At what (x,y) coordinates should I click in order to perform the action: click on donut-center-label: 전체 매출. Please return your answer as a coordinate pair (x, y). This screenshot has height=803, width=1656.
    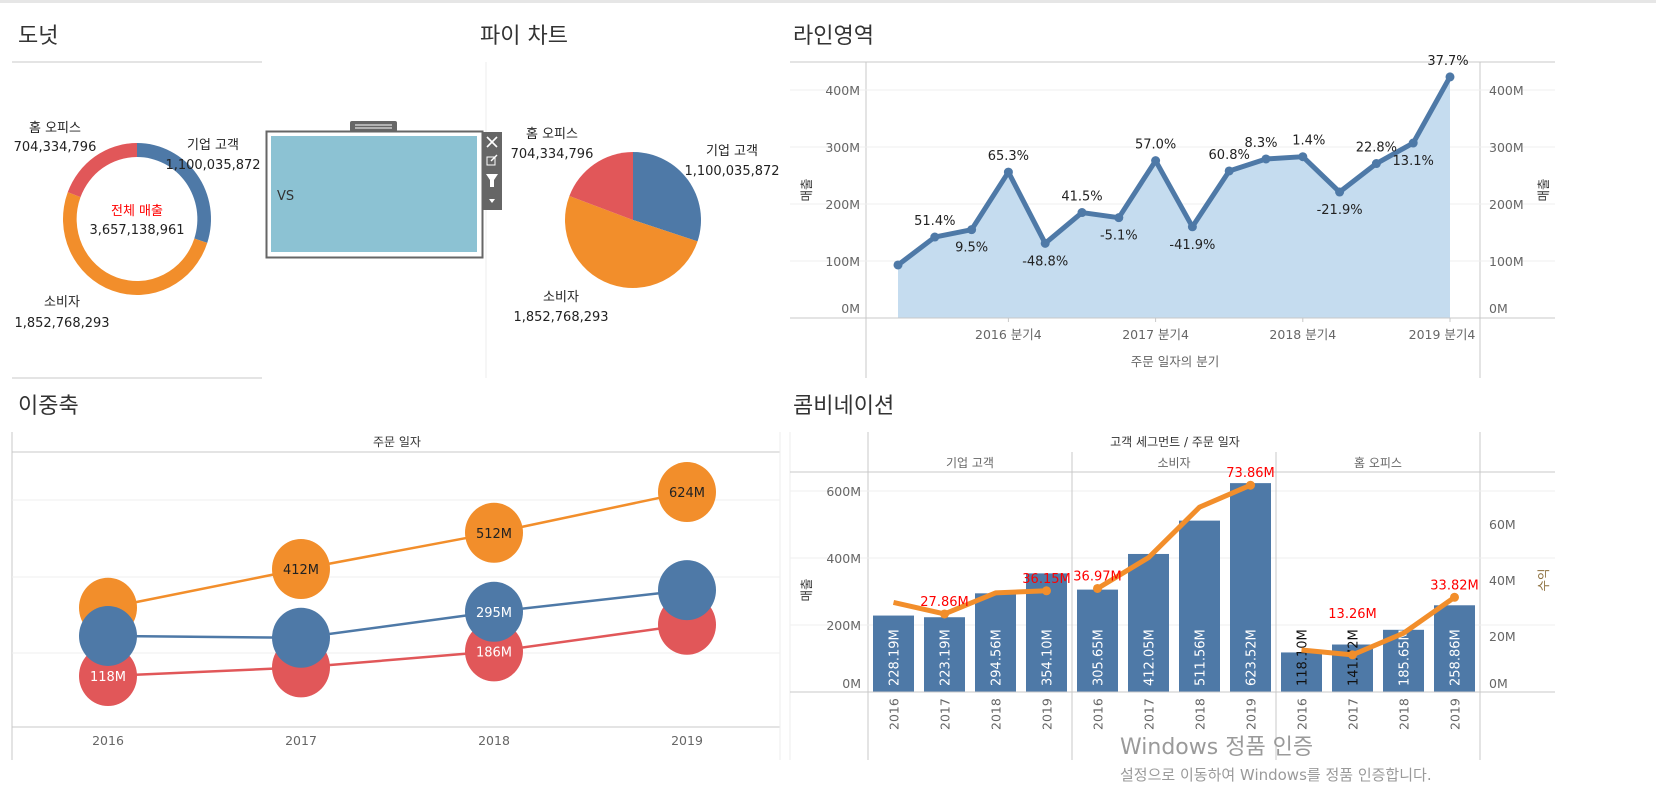
    Looking at the image, I should click on (137, 211).